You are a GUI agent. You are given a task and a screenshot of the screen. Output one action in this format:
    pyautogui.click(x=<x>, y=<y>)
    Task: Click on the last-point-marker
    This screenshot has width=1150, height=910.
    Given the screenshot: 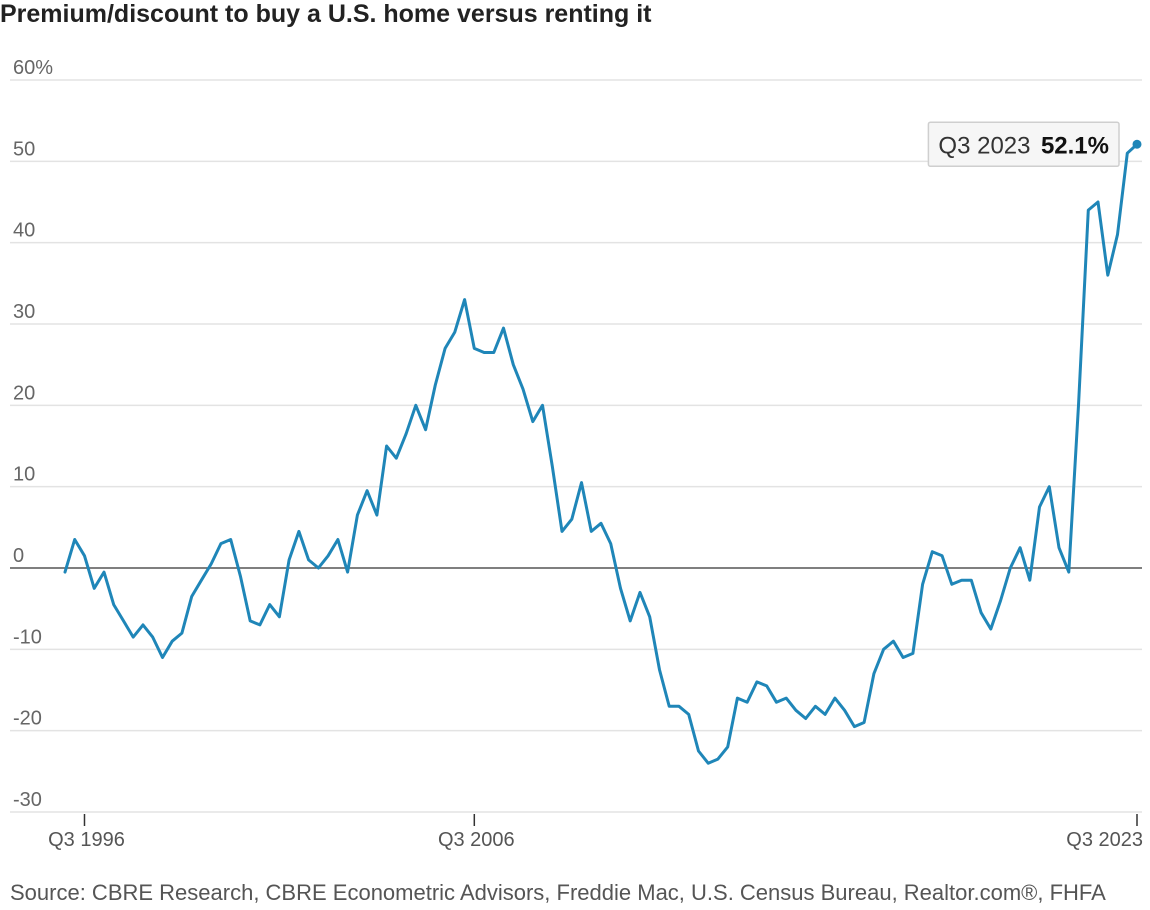 What is the action you would take?
    pyautogui.click(x=1137, y=144)
    